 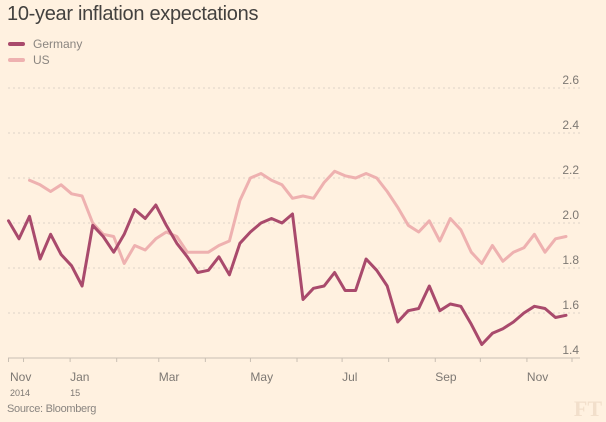 I want to click on y-tick-label: 1.6, so click(x=570, y=305).